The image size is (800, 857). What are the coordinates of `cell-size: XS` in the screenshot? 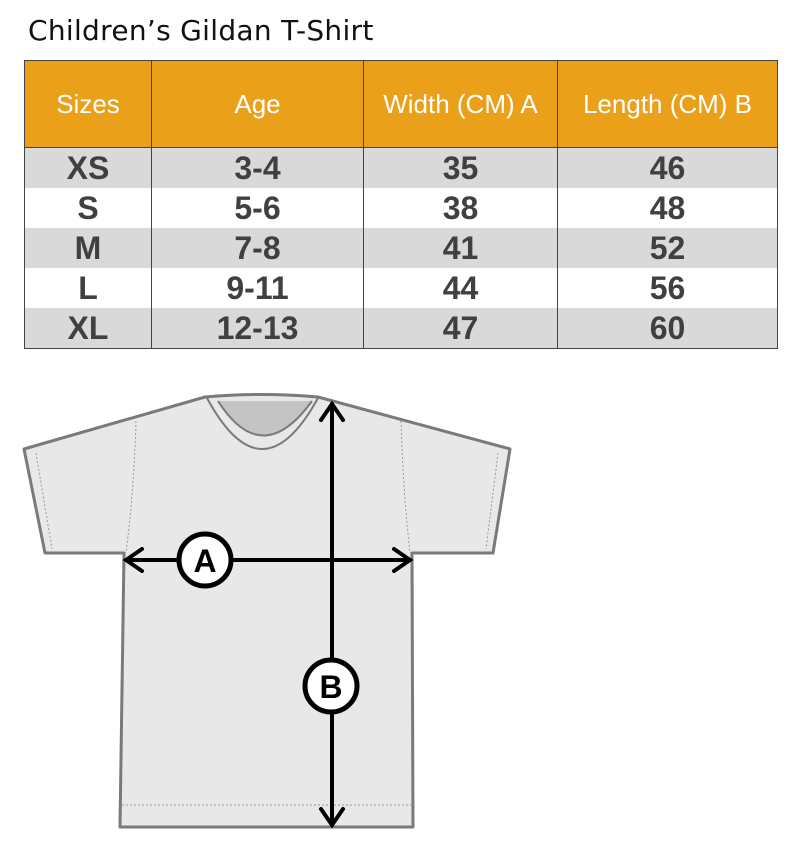 It's located at (88, 167).